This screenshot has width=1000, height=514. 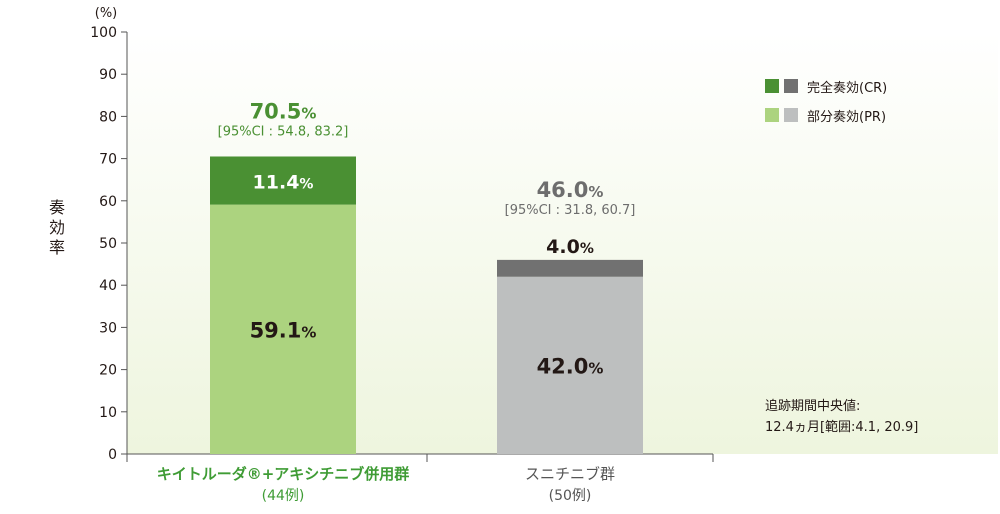 I want to click on y-tick-label: 60, so click(x=108, y=202).